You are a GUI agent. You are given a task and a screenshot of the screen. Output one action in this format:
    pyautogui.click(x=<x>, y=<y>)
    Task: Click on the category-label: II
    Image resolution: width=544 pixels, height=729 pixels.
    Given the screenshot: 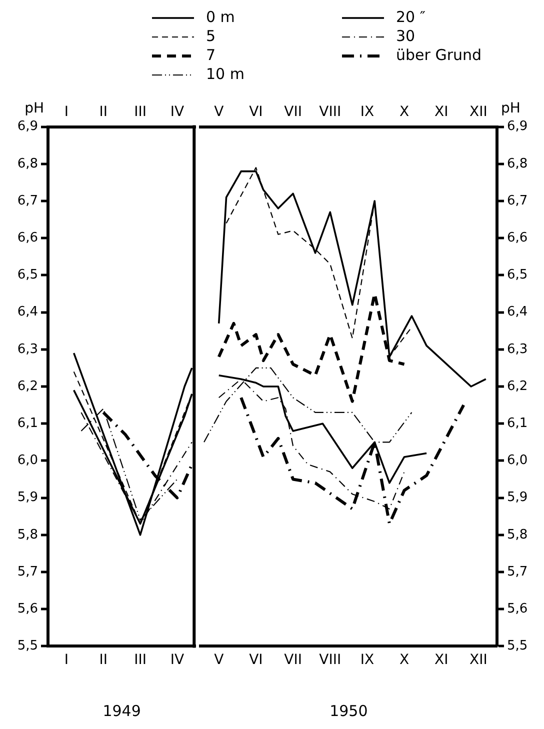 What is the action you would take?
    pyautogui.click(x=103, y=112)
    